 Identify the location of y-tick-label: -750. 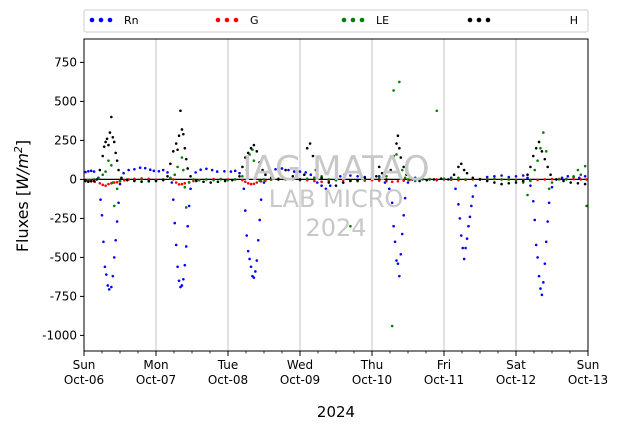
(63, 296).